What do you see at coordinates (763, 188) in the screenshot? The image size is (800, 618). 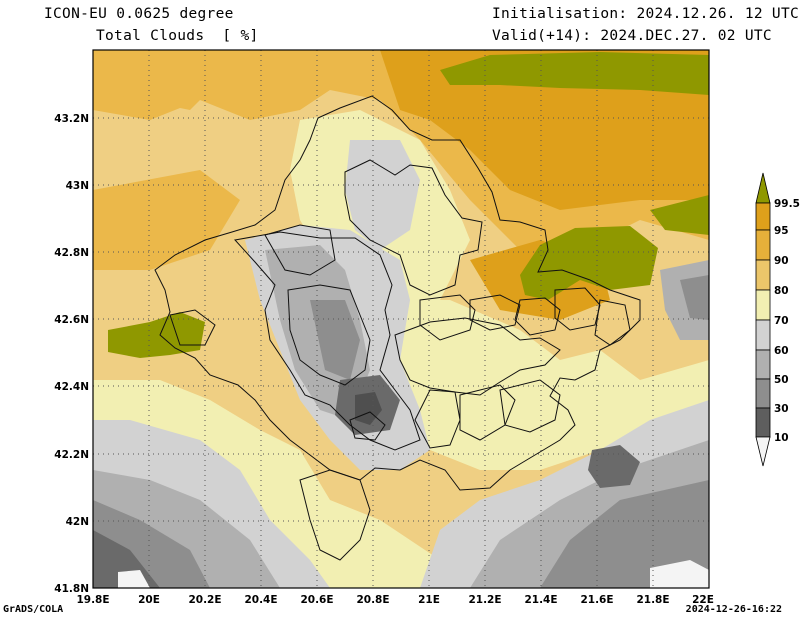 I see `colorbar-top-arrow` at bounding box center [763, 188].